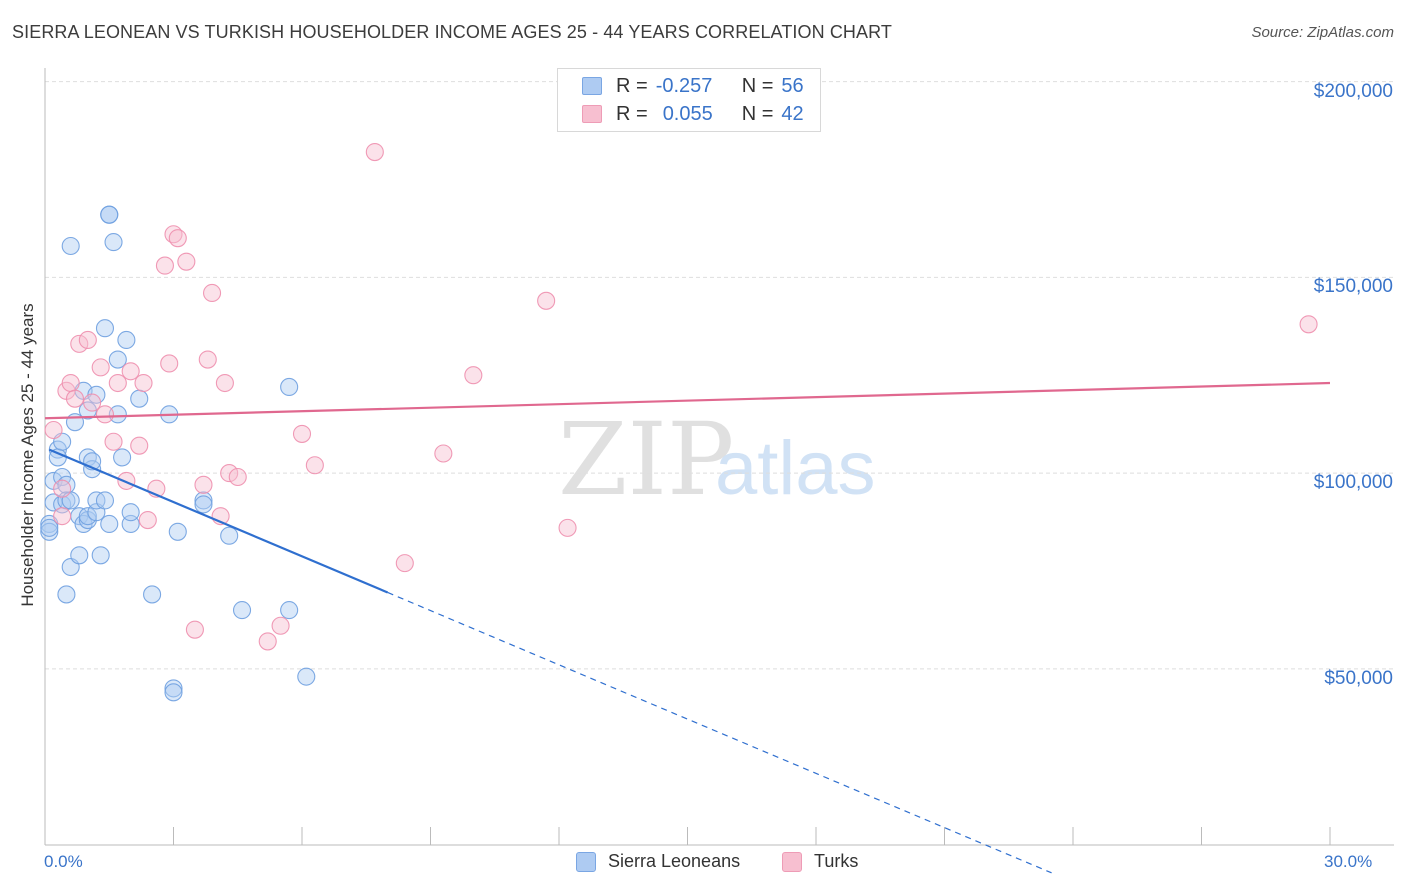  Describe the element at coordinates (687, 113) in the screenshot. I see `r-value: 0.055` at that location.